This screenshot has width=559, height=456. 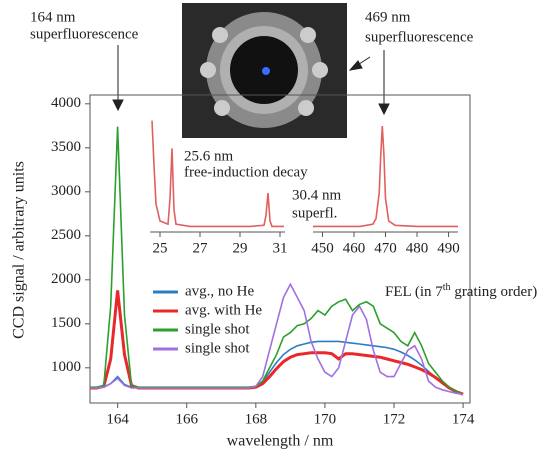 What do you see at coordinates (354, 248) in the screenshot?
I see `x-tick-label: 460` at bounding box center [354, 248].